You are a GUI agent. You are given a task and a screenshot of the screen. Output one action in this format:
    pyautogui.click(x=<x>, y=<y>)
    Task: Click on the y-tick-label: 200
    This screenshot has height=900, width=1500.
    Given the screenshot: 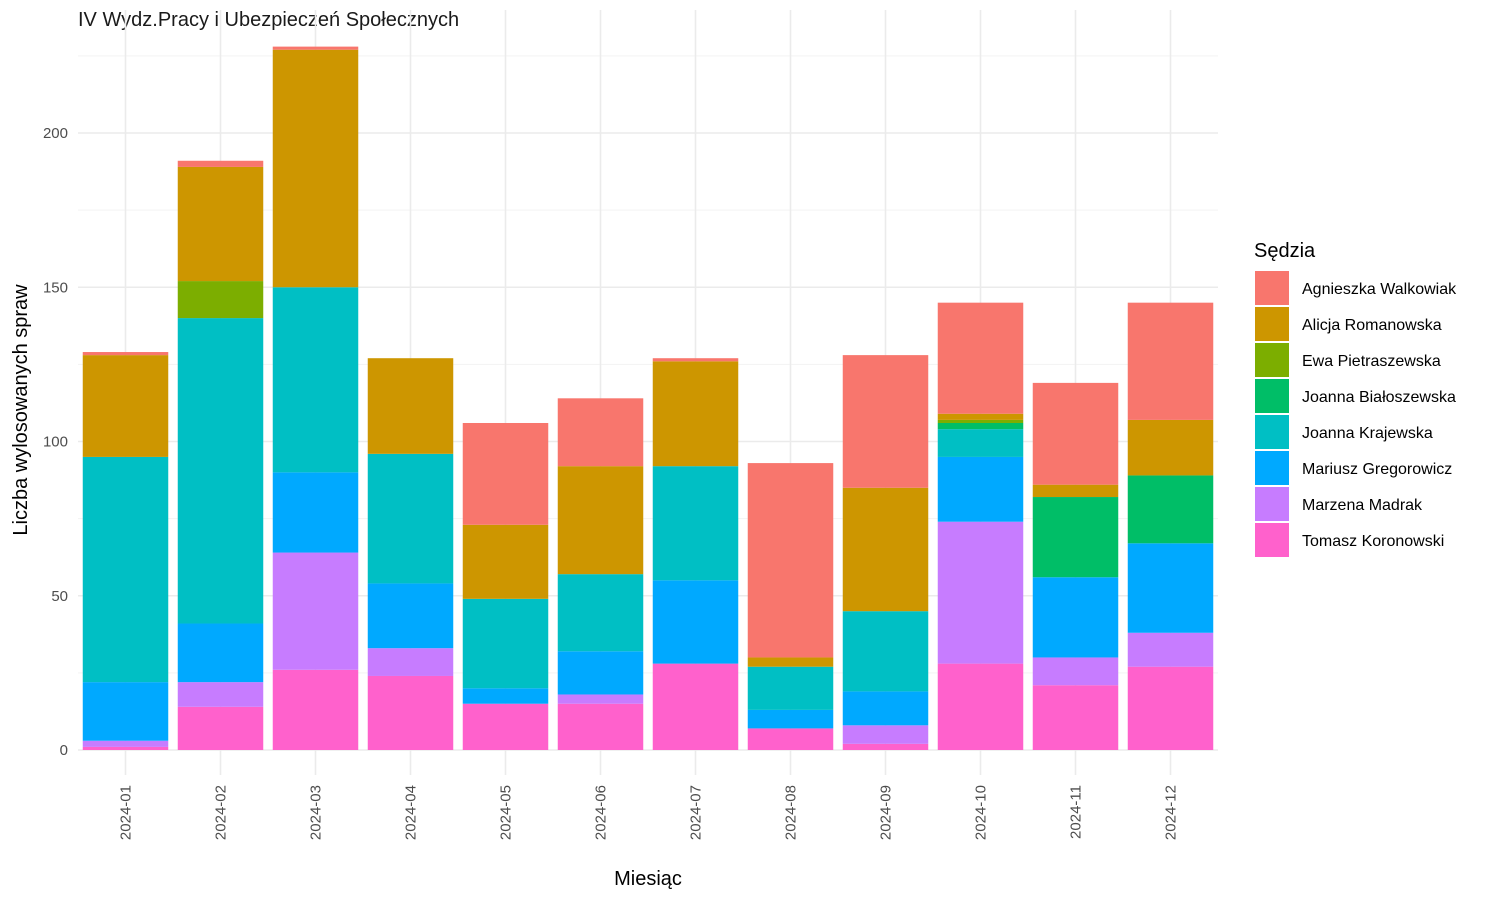 What is the action you would take?
    pyautogui.click(x=55, y=133)
    